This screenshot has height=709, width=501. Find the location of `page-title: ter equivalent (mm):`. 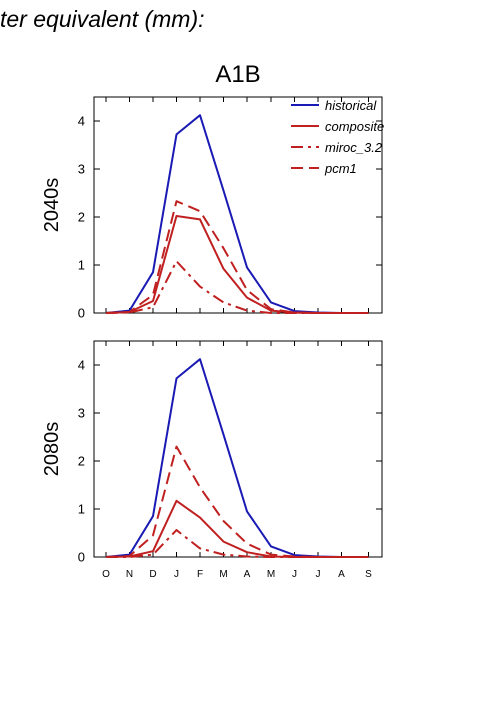

page-title: ter equivalent (mm): is located at coordinates (102, 19).